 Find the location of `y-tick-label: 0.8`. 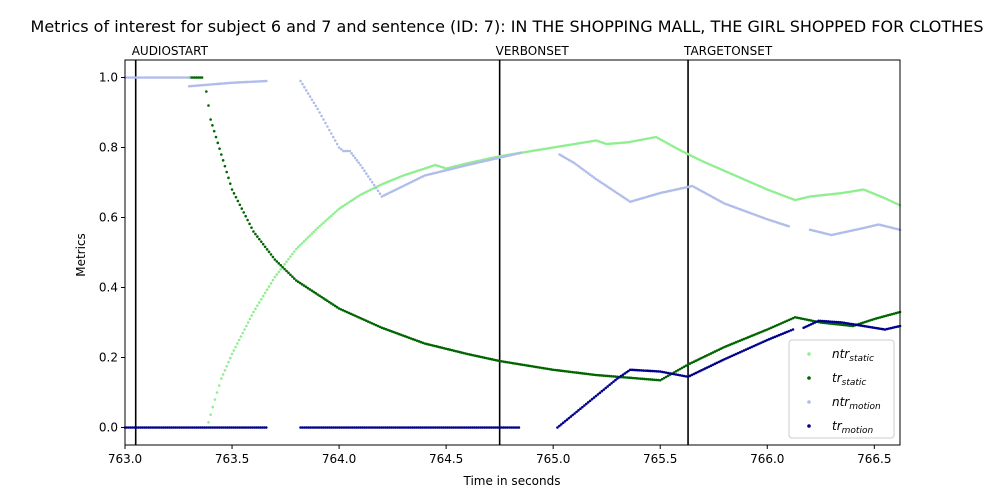

y-tick-label: 0.8 is located at coordinates (108, 148).